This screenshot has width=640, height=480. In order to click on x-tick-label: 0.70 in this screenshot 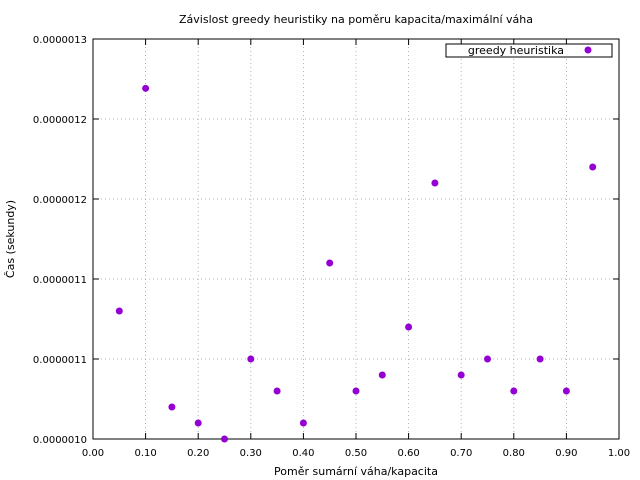, I will do `click(461, 453)`.